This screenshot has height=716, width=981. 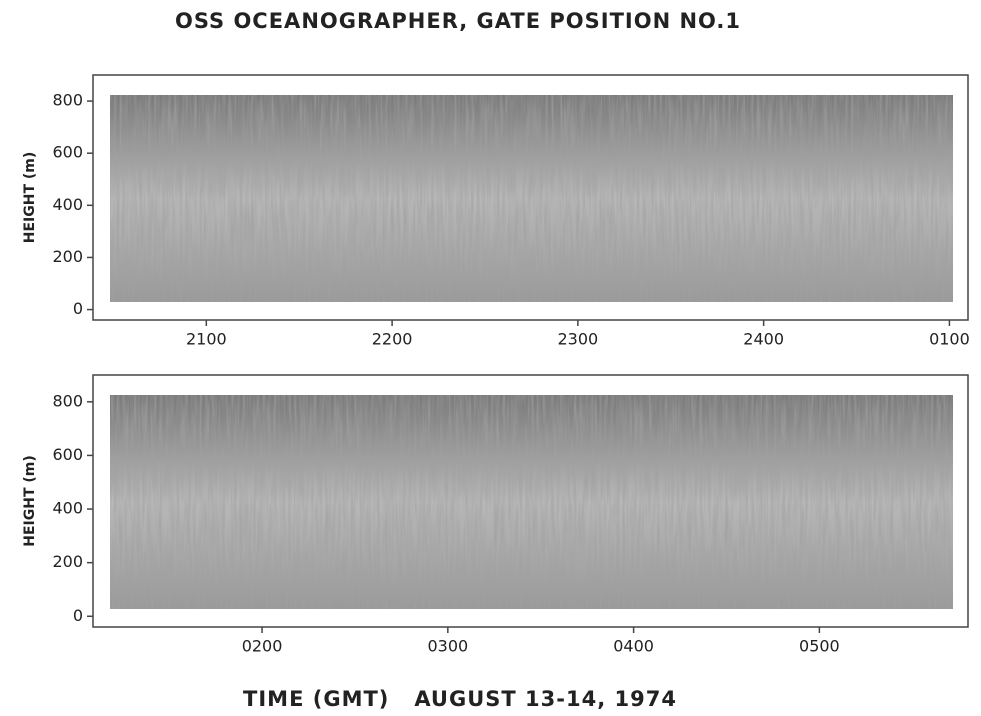 I want to click on x-tick-label: 0500, so click(x=819, y=646).